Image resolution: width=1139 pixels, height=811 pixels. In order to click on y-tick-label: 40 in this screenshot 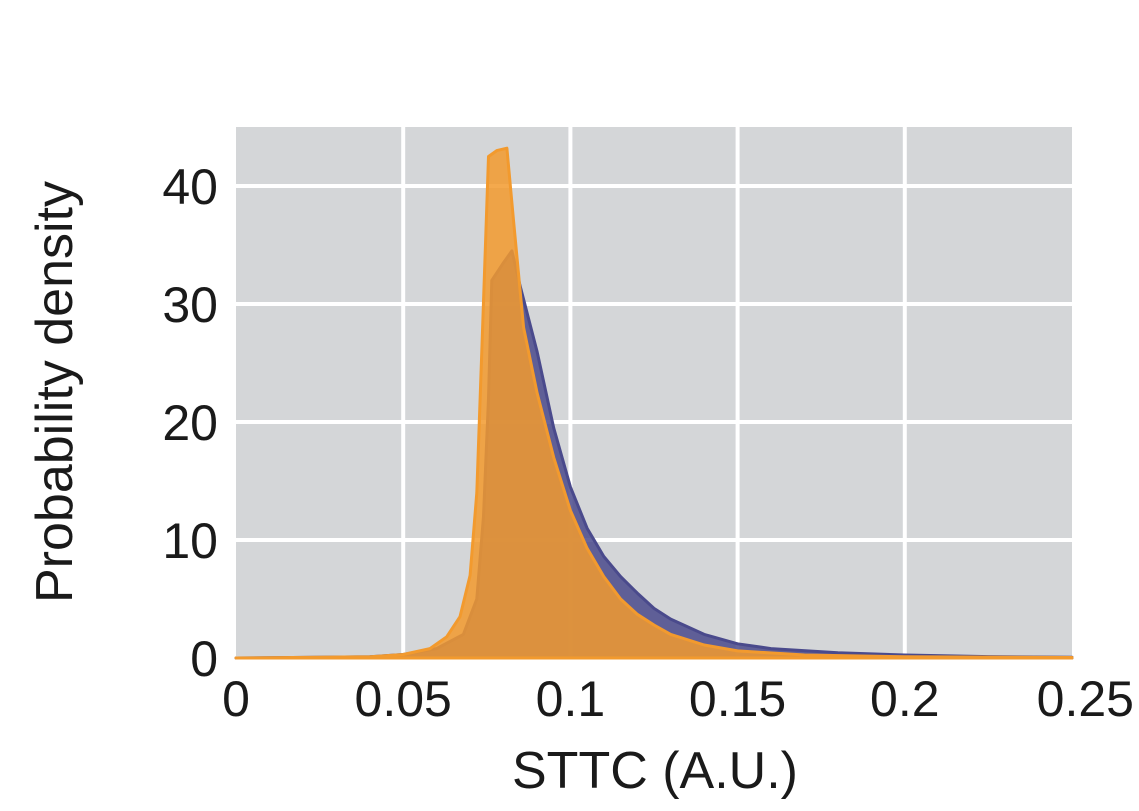, I will do `click(190, 187)`.